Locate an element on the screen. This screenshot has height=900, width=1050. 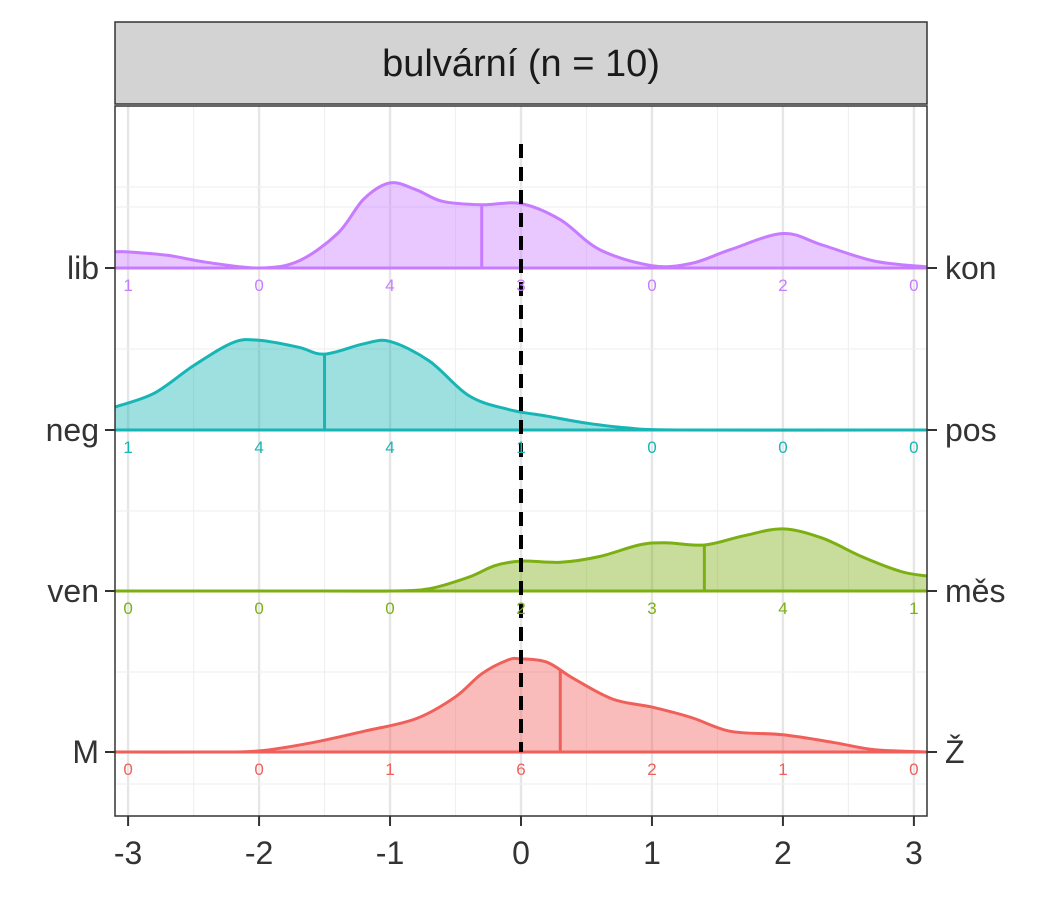
panel-title: bulvární (n = 10) is located at coordinates (521, 64).